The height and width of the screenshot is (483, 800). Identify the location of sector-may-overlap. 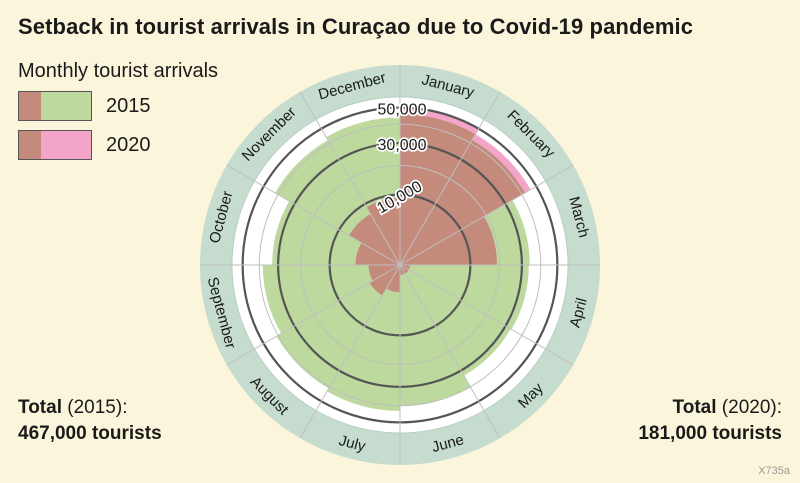
(404, 269).